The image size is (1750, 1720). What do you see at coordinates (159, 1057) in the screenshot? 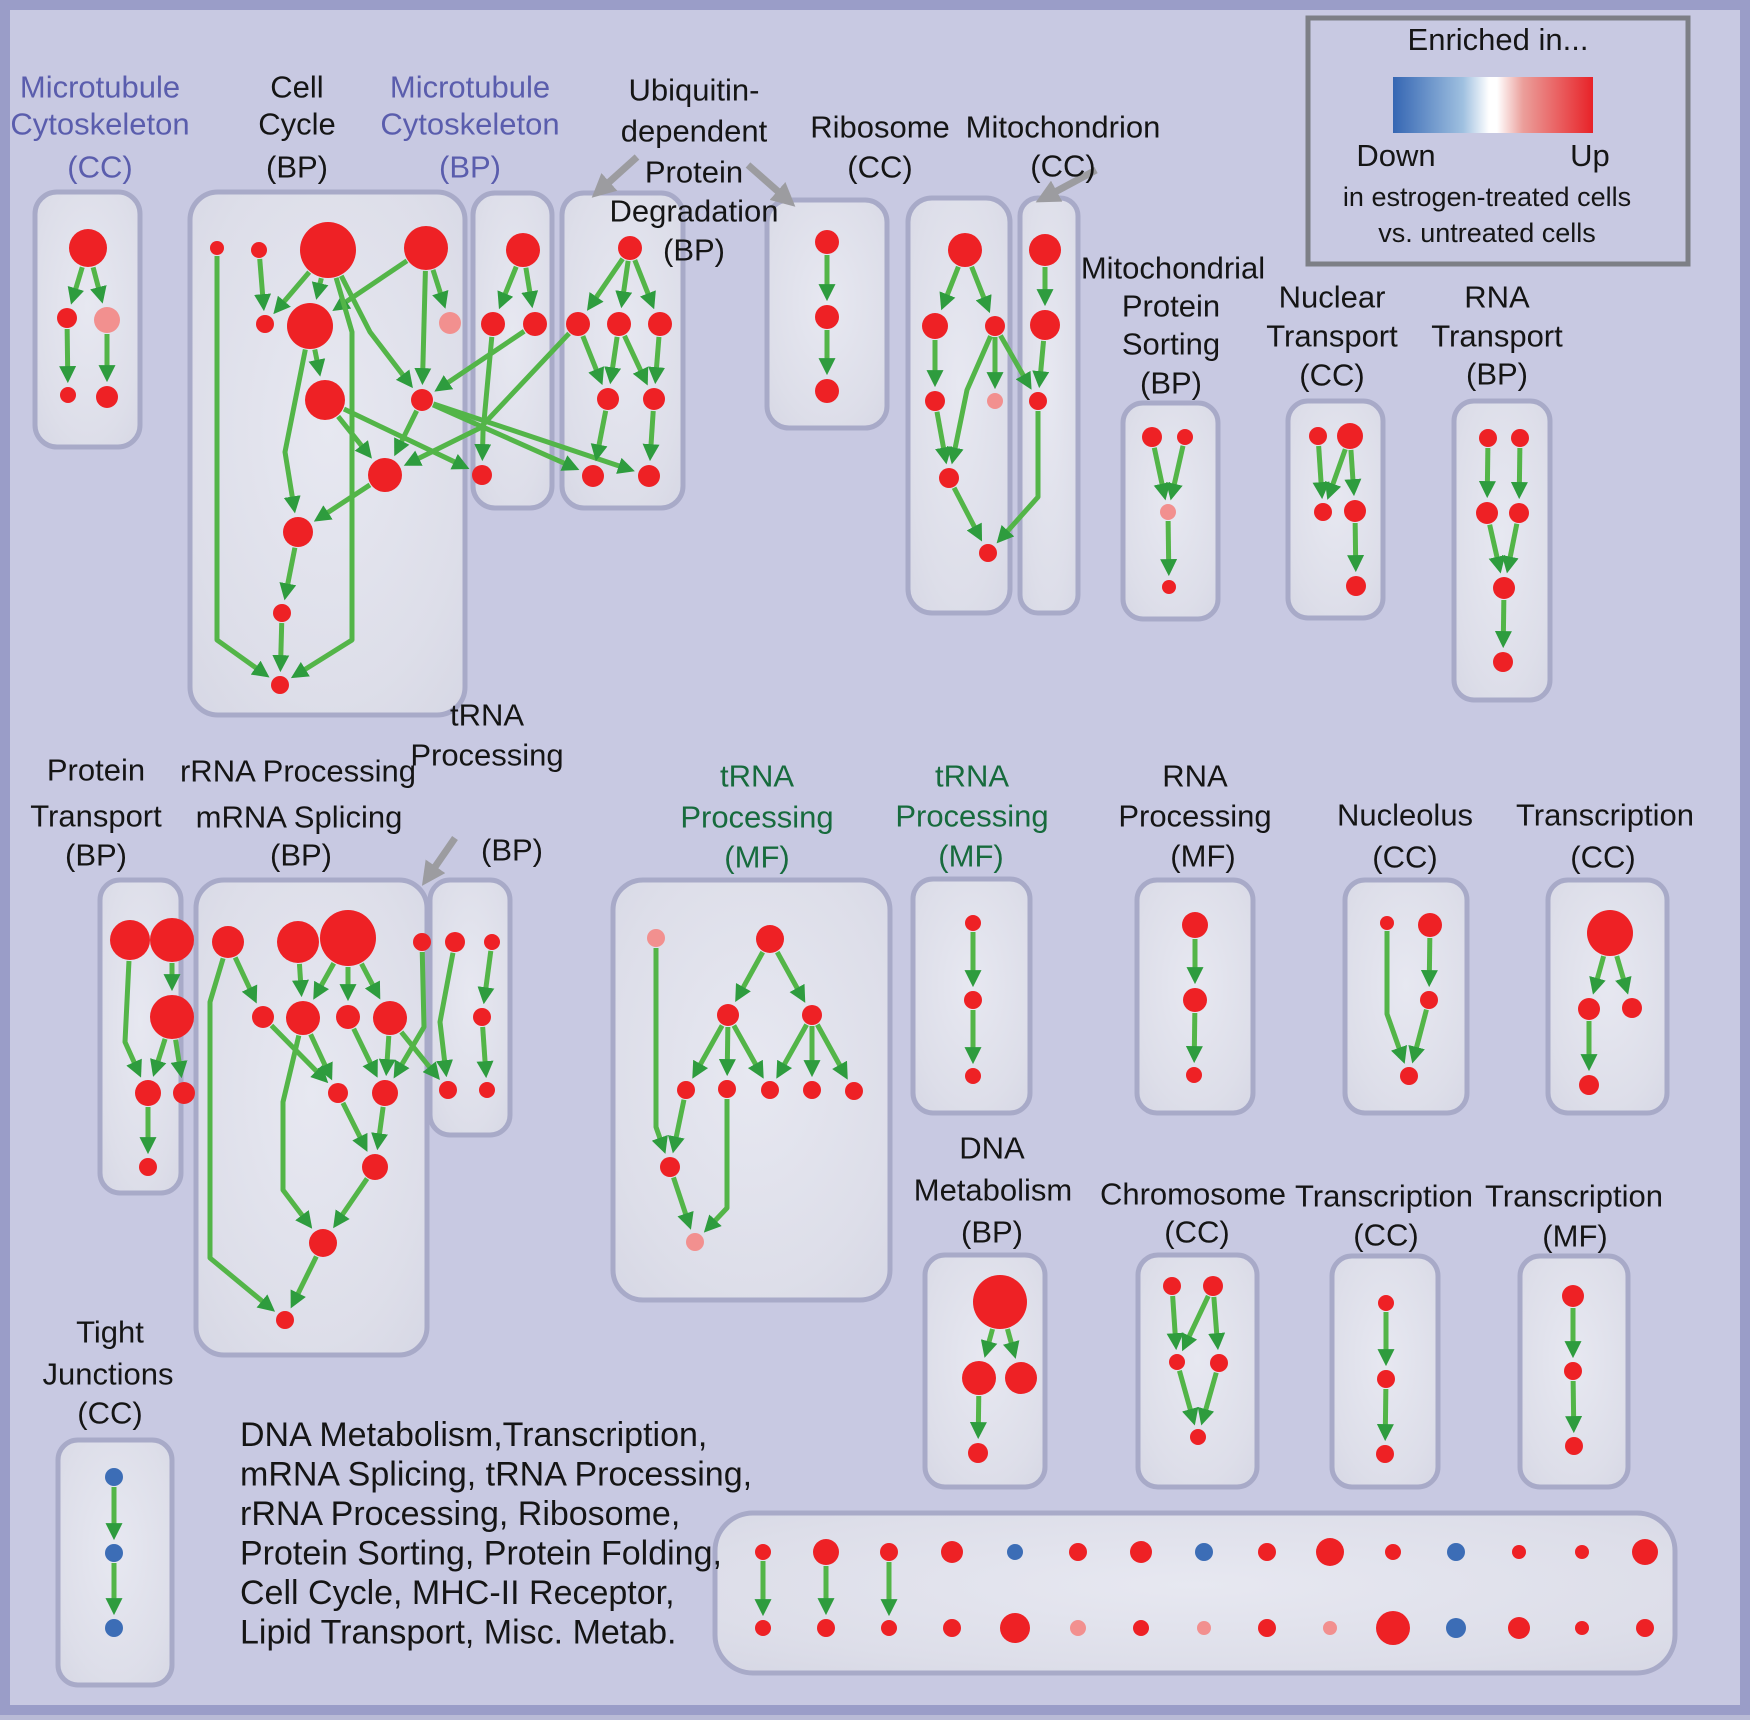
I see `edge-arrow-p3-p4` at bounding box center [159, 1057].